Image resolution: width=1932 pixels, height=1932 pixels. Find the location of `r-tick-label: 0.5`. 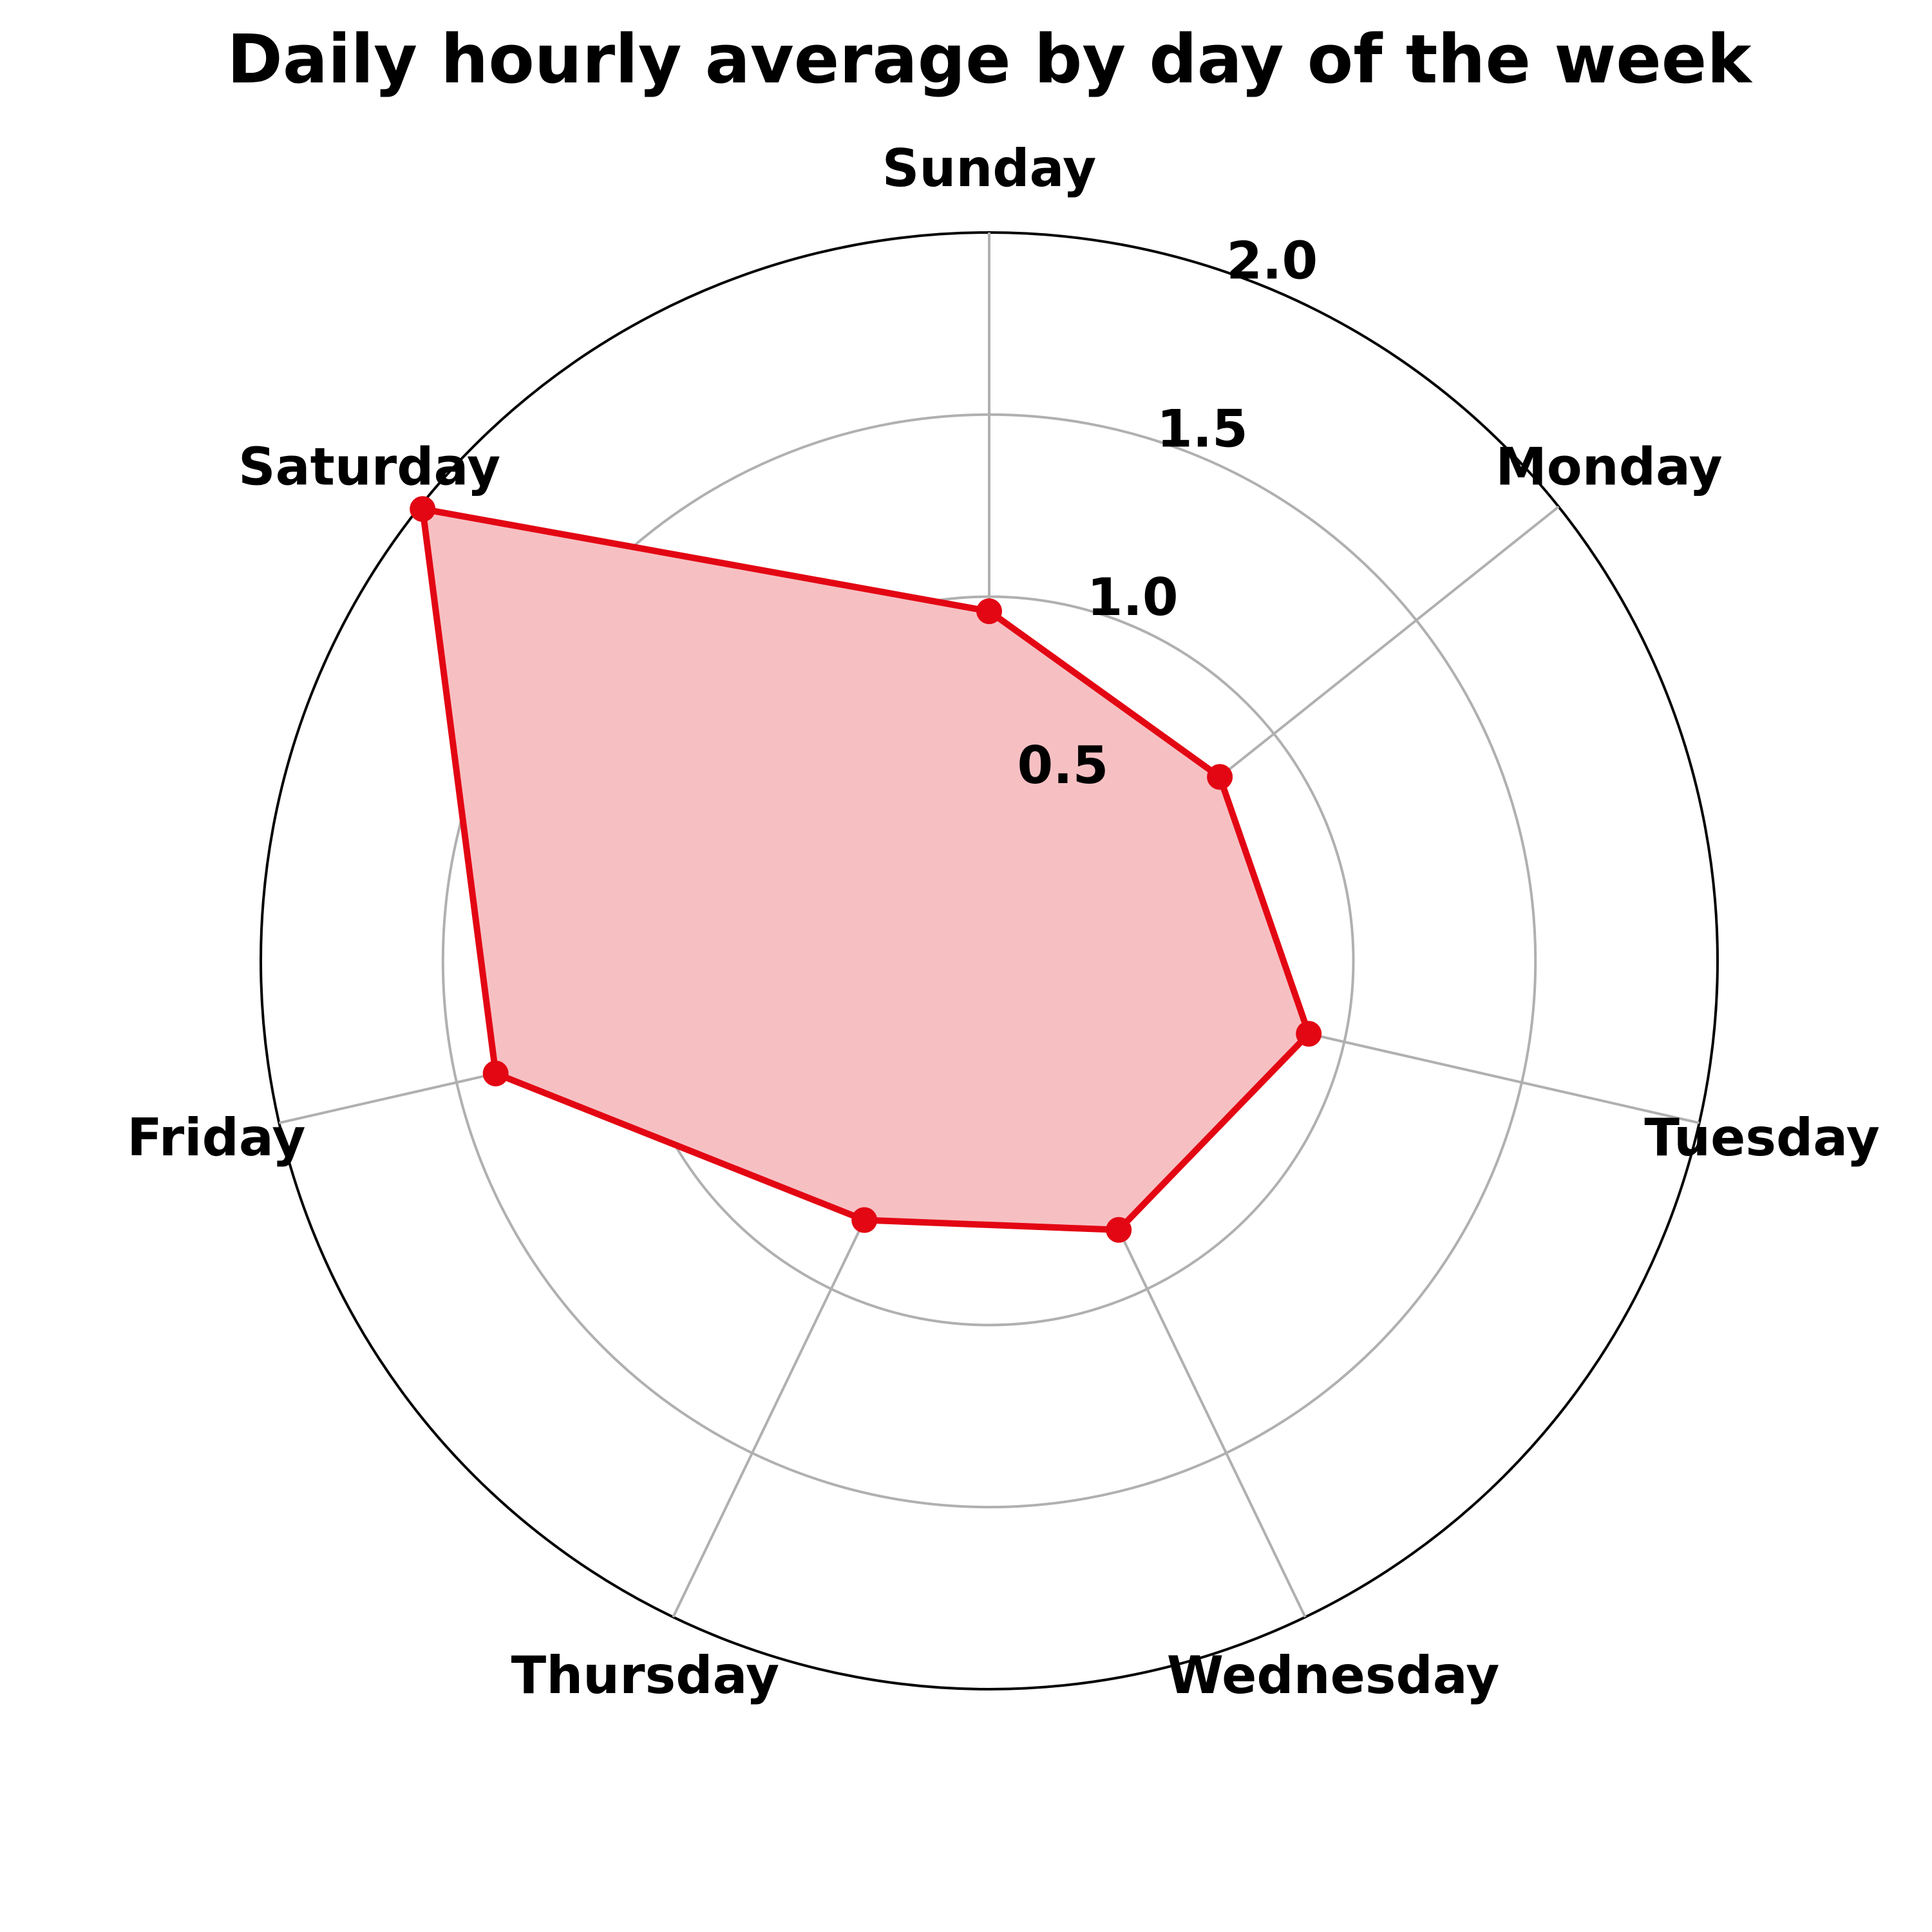

r-tick-label: 0.5 is located at coordinates (1063, 765).